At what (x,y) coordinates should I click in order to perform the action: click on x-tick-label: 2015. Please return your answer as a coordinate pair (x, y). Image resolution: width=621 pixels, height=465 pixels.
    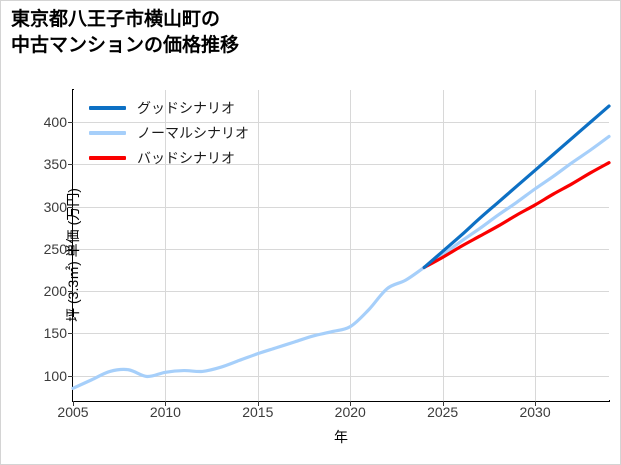
    Looking at the image, I should click on (258, 412).